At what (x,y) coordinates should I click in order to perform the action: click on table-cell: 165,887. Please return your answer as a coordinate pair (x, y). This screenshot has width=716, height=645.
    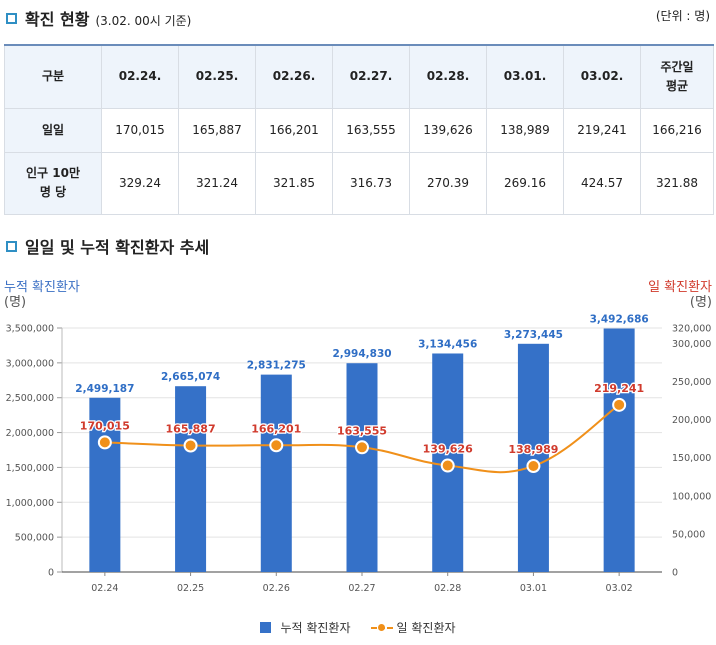
    Looking at the image, I should click on (217, 130).